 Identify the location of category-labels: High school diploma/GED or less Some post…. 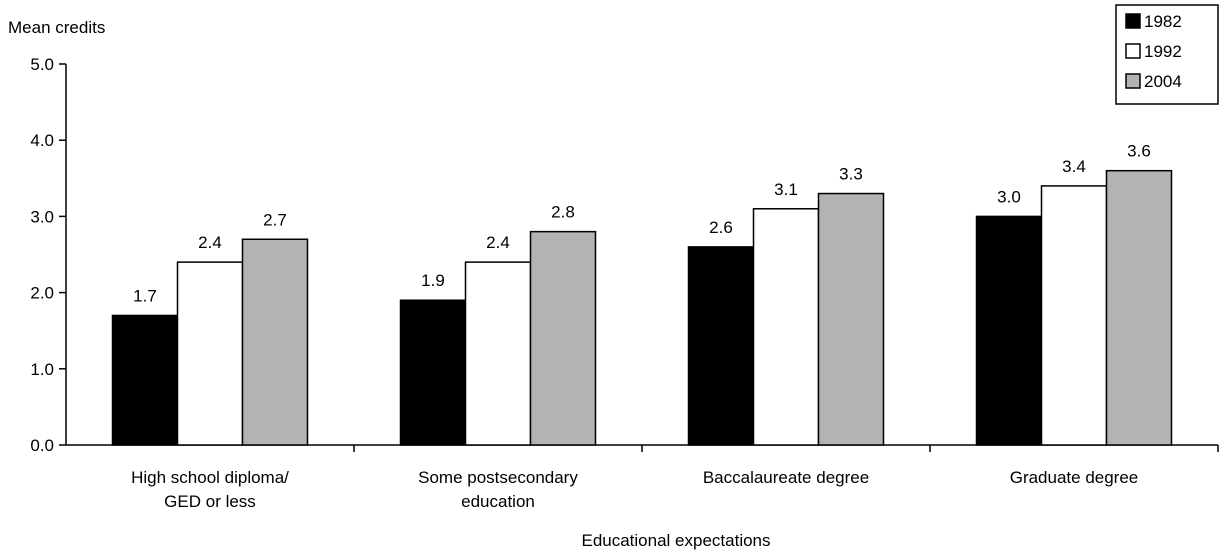
(634, 489).